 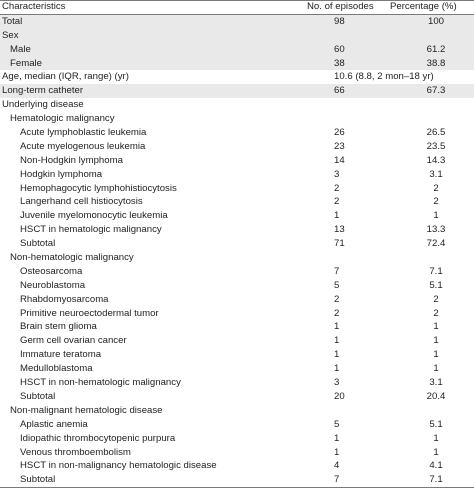 I want to click on row-percentage: 61.2, so click(x=436, y=49).